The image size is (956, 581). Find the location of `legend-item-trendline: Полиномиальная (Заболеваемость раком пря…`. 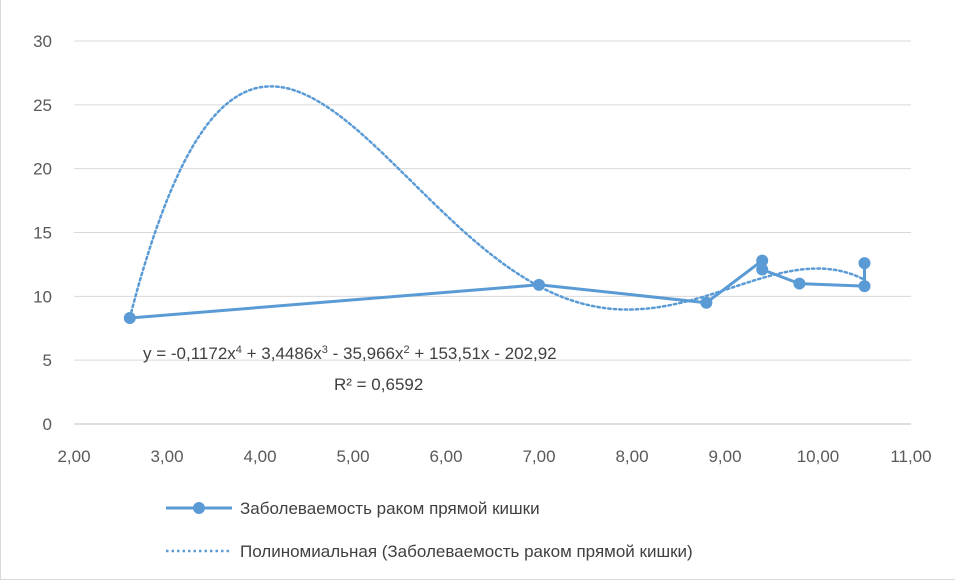

legend-item-trendline: Полиномиальная (Заболеваемость раком пря… is located at coordinates (429, 551).